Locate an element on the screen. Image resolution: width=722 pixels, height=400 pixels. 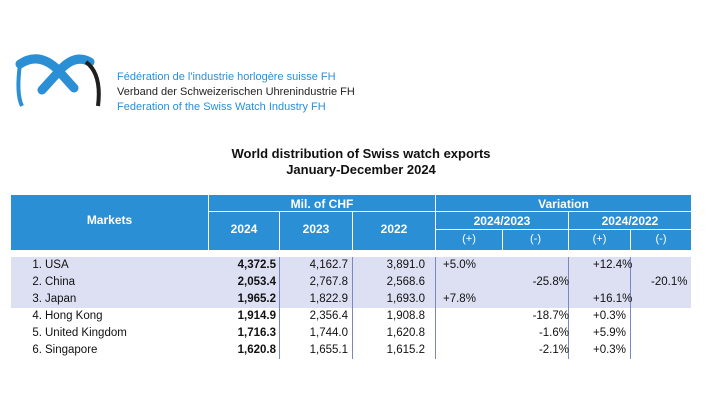
row-value-2023: 1,822.9 is located at coordinates (328, 299).